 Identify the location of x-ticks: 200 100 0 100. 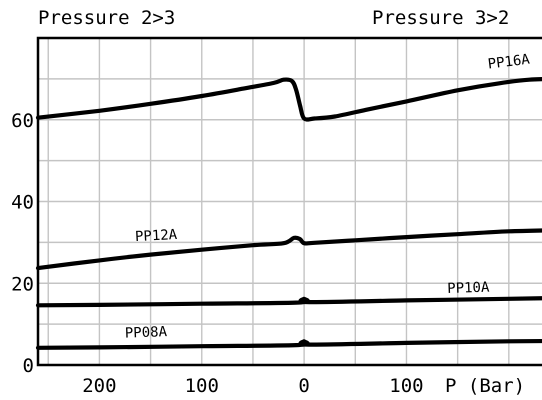
(252, 386).